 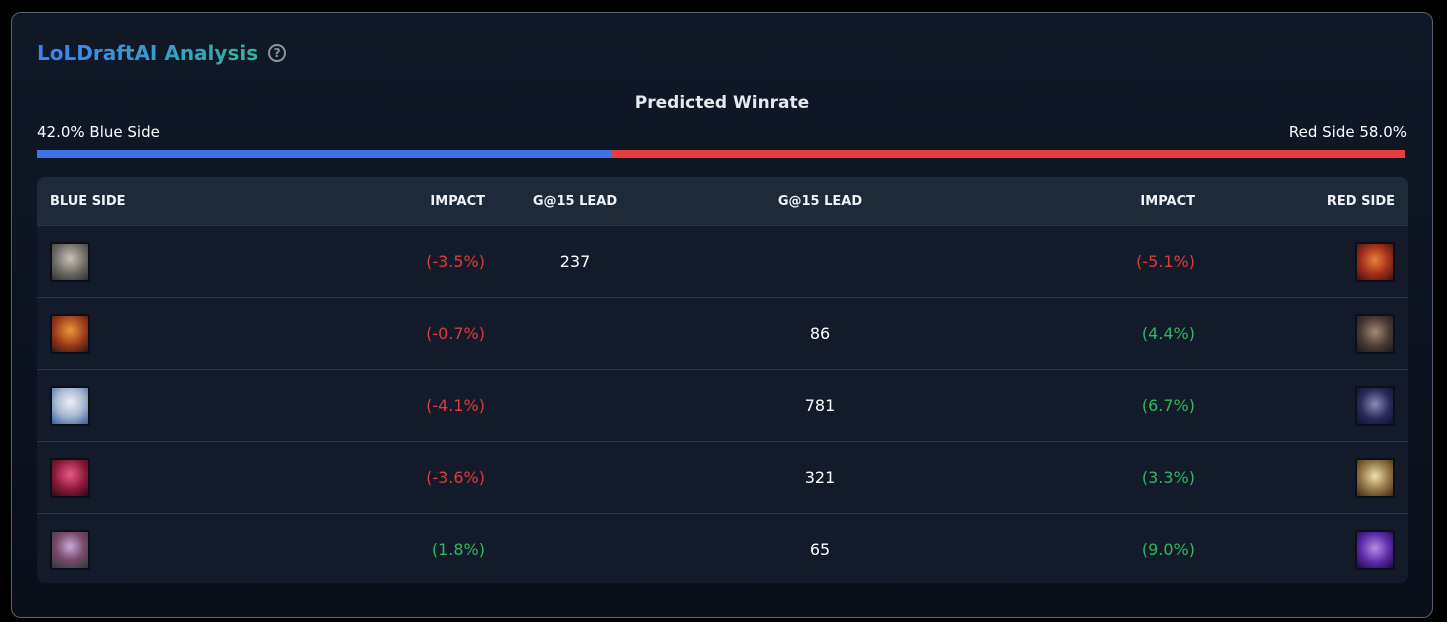 What do you see at coordinates (277, 53) in the screenshot?
I see `help-icon: ?` at bounding box center [277, 53].